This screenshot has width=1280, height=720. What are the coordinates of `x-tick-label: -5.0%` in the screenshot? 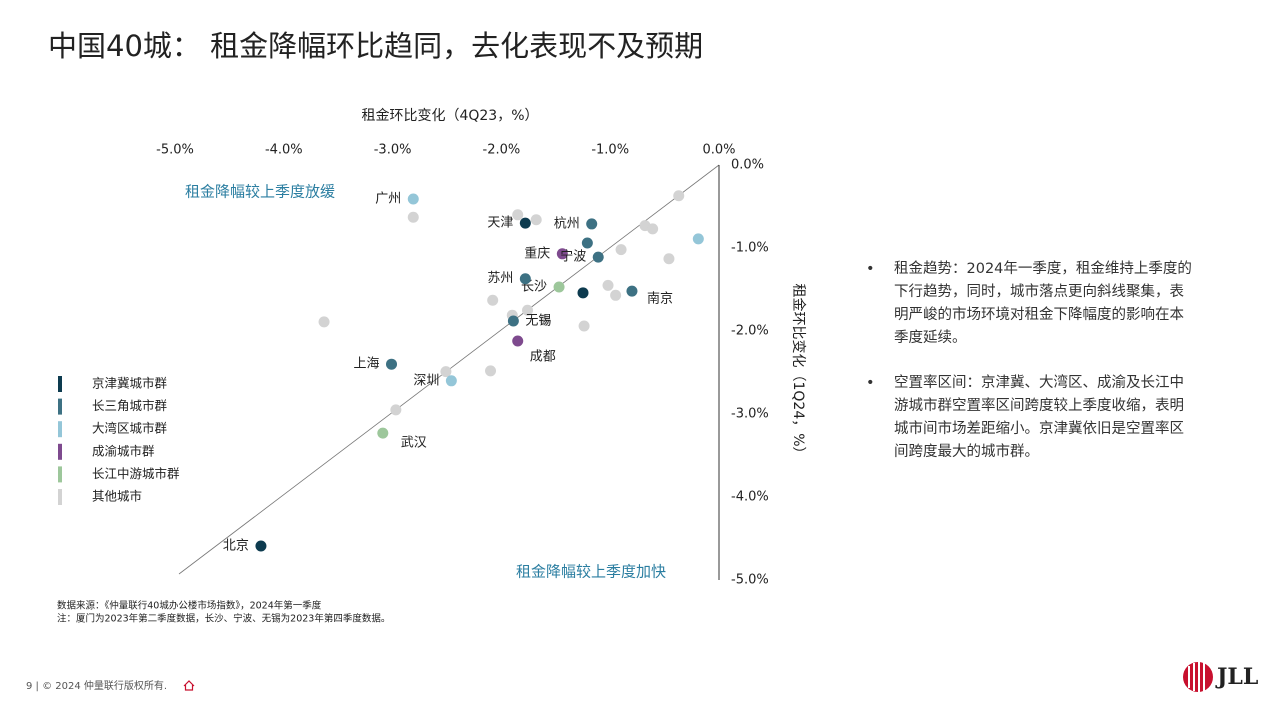 It's located at (175, 150).